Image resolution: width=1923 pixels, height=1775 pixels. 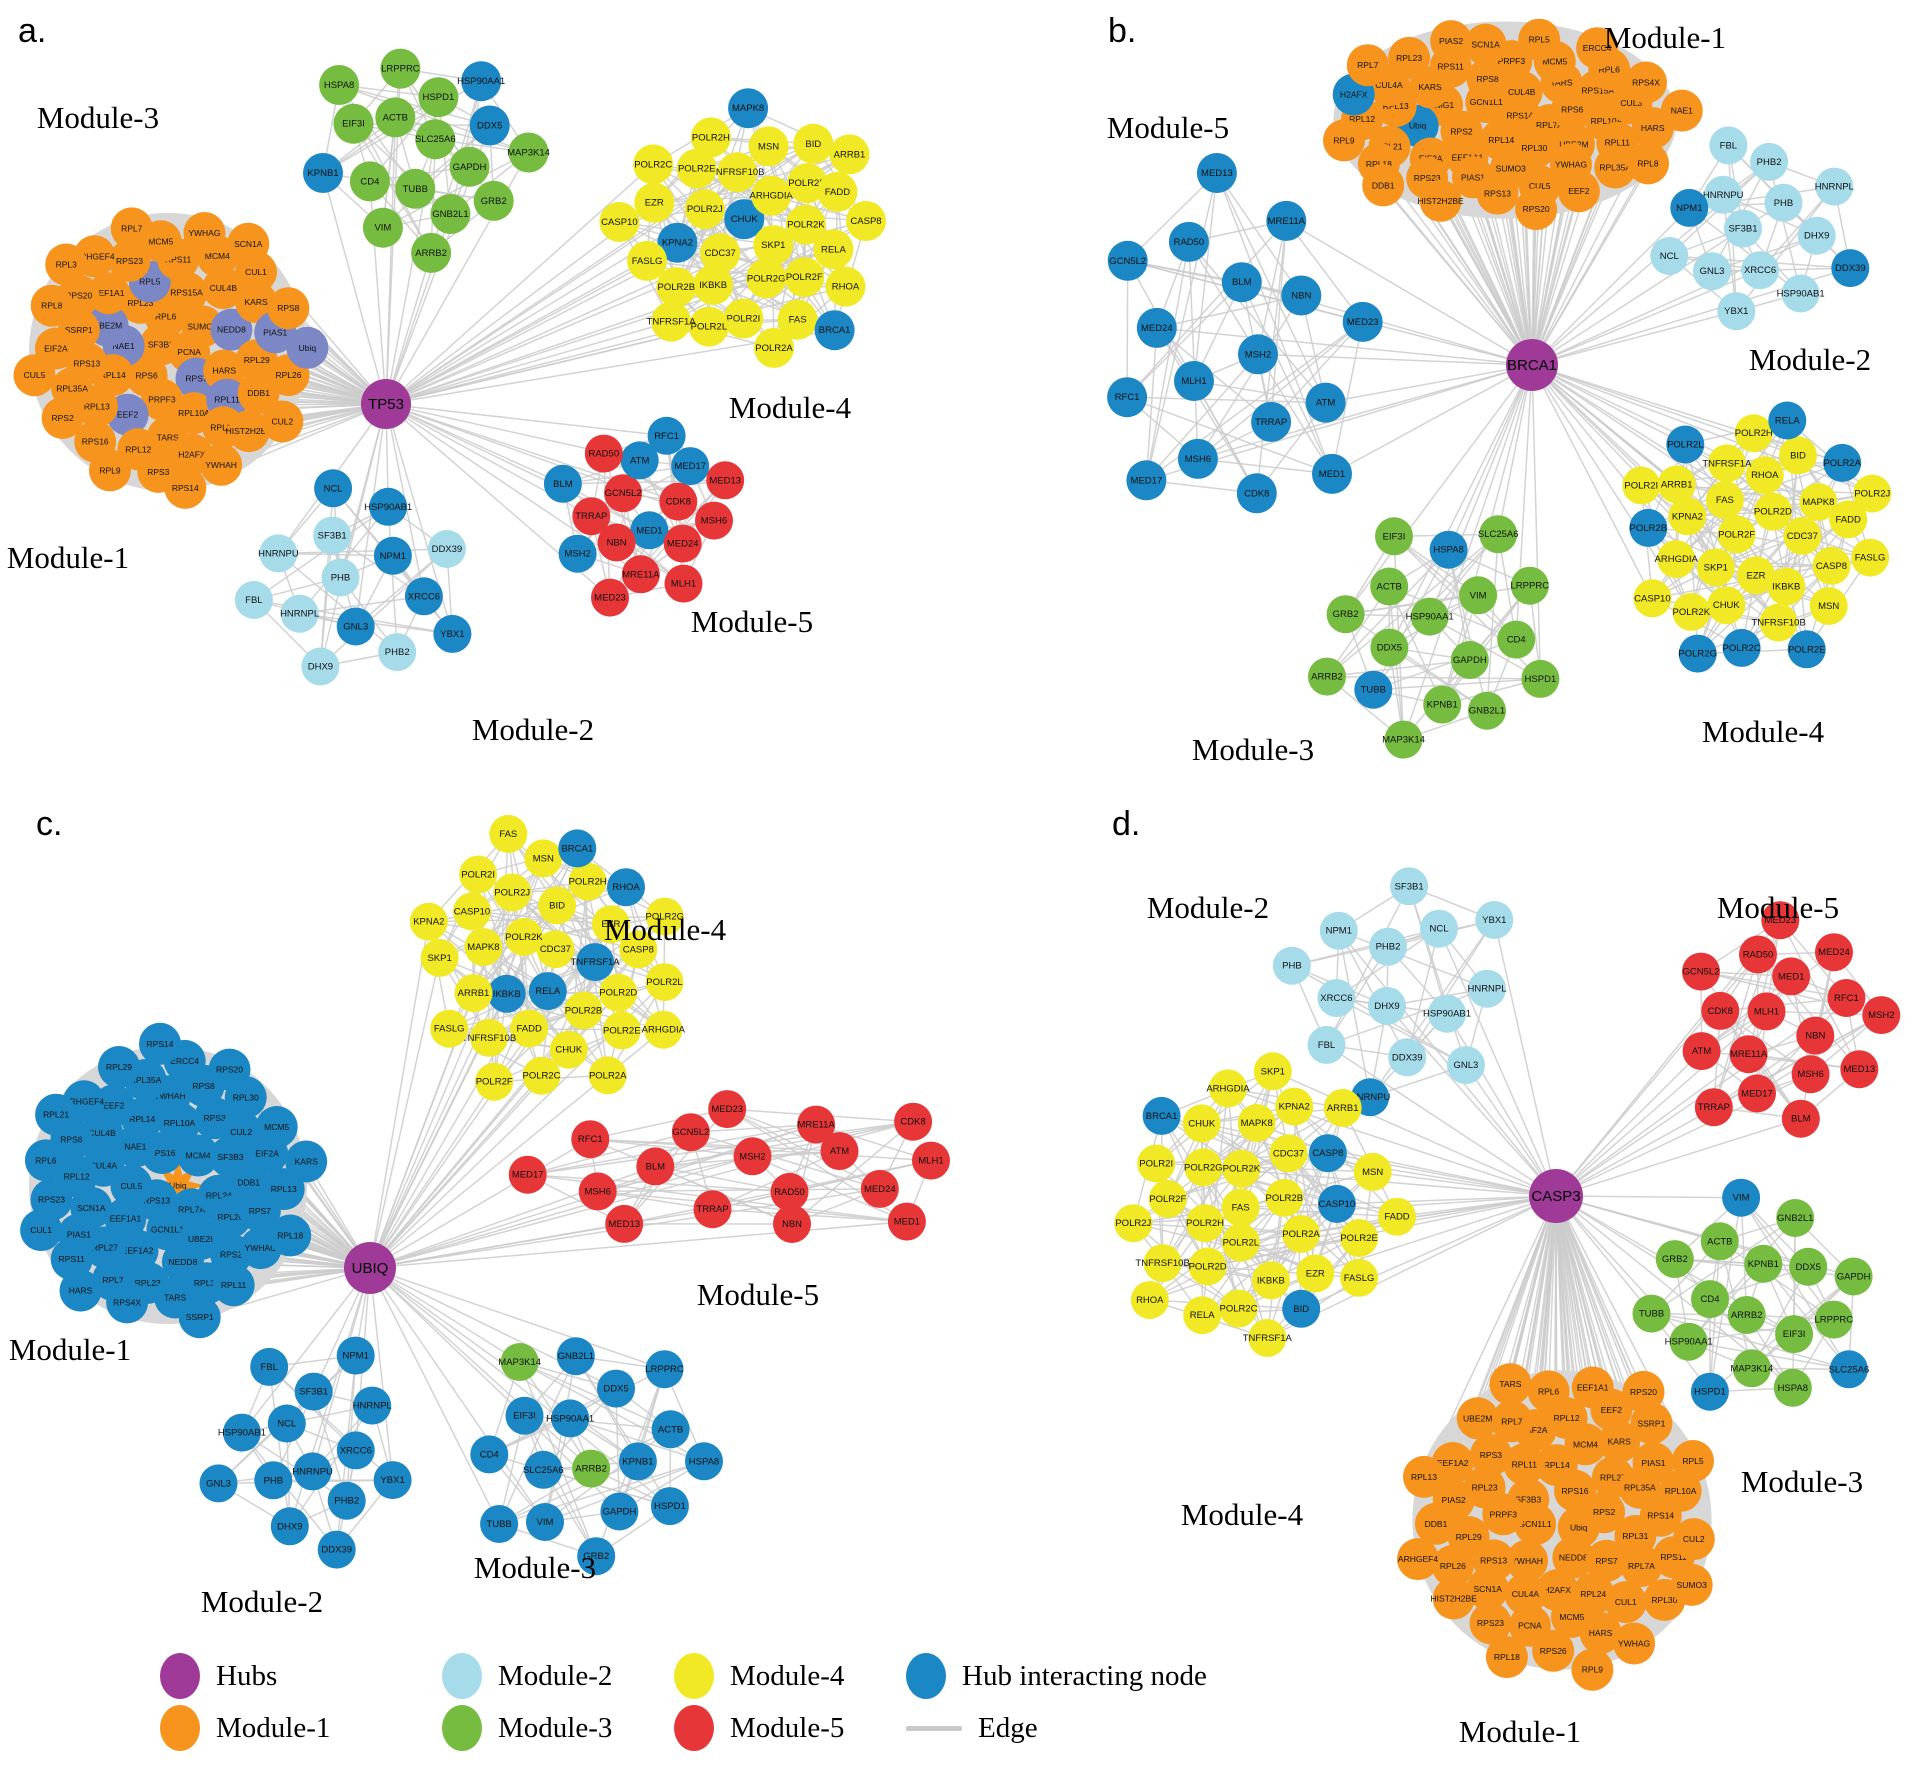 What do you see at coordinates (619, 222) in the screenshot?
I see `node-label: CASP10` at bounding box center [619, 222].